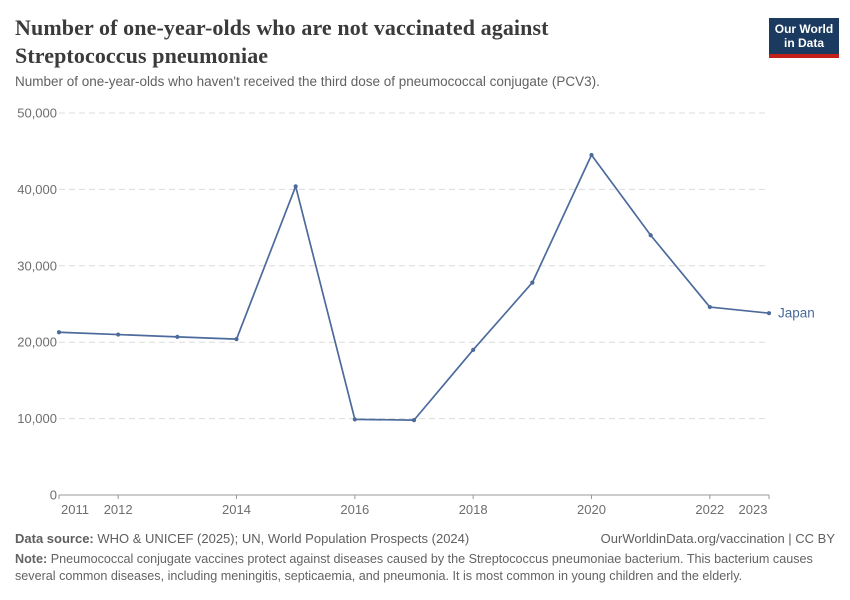  I want to click on note-label: Note:, so click(31, 558).